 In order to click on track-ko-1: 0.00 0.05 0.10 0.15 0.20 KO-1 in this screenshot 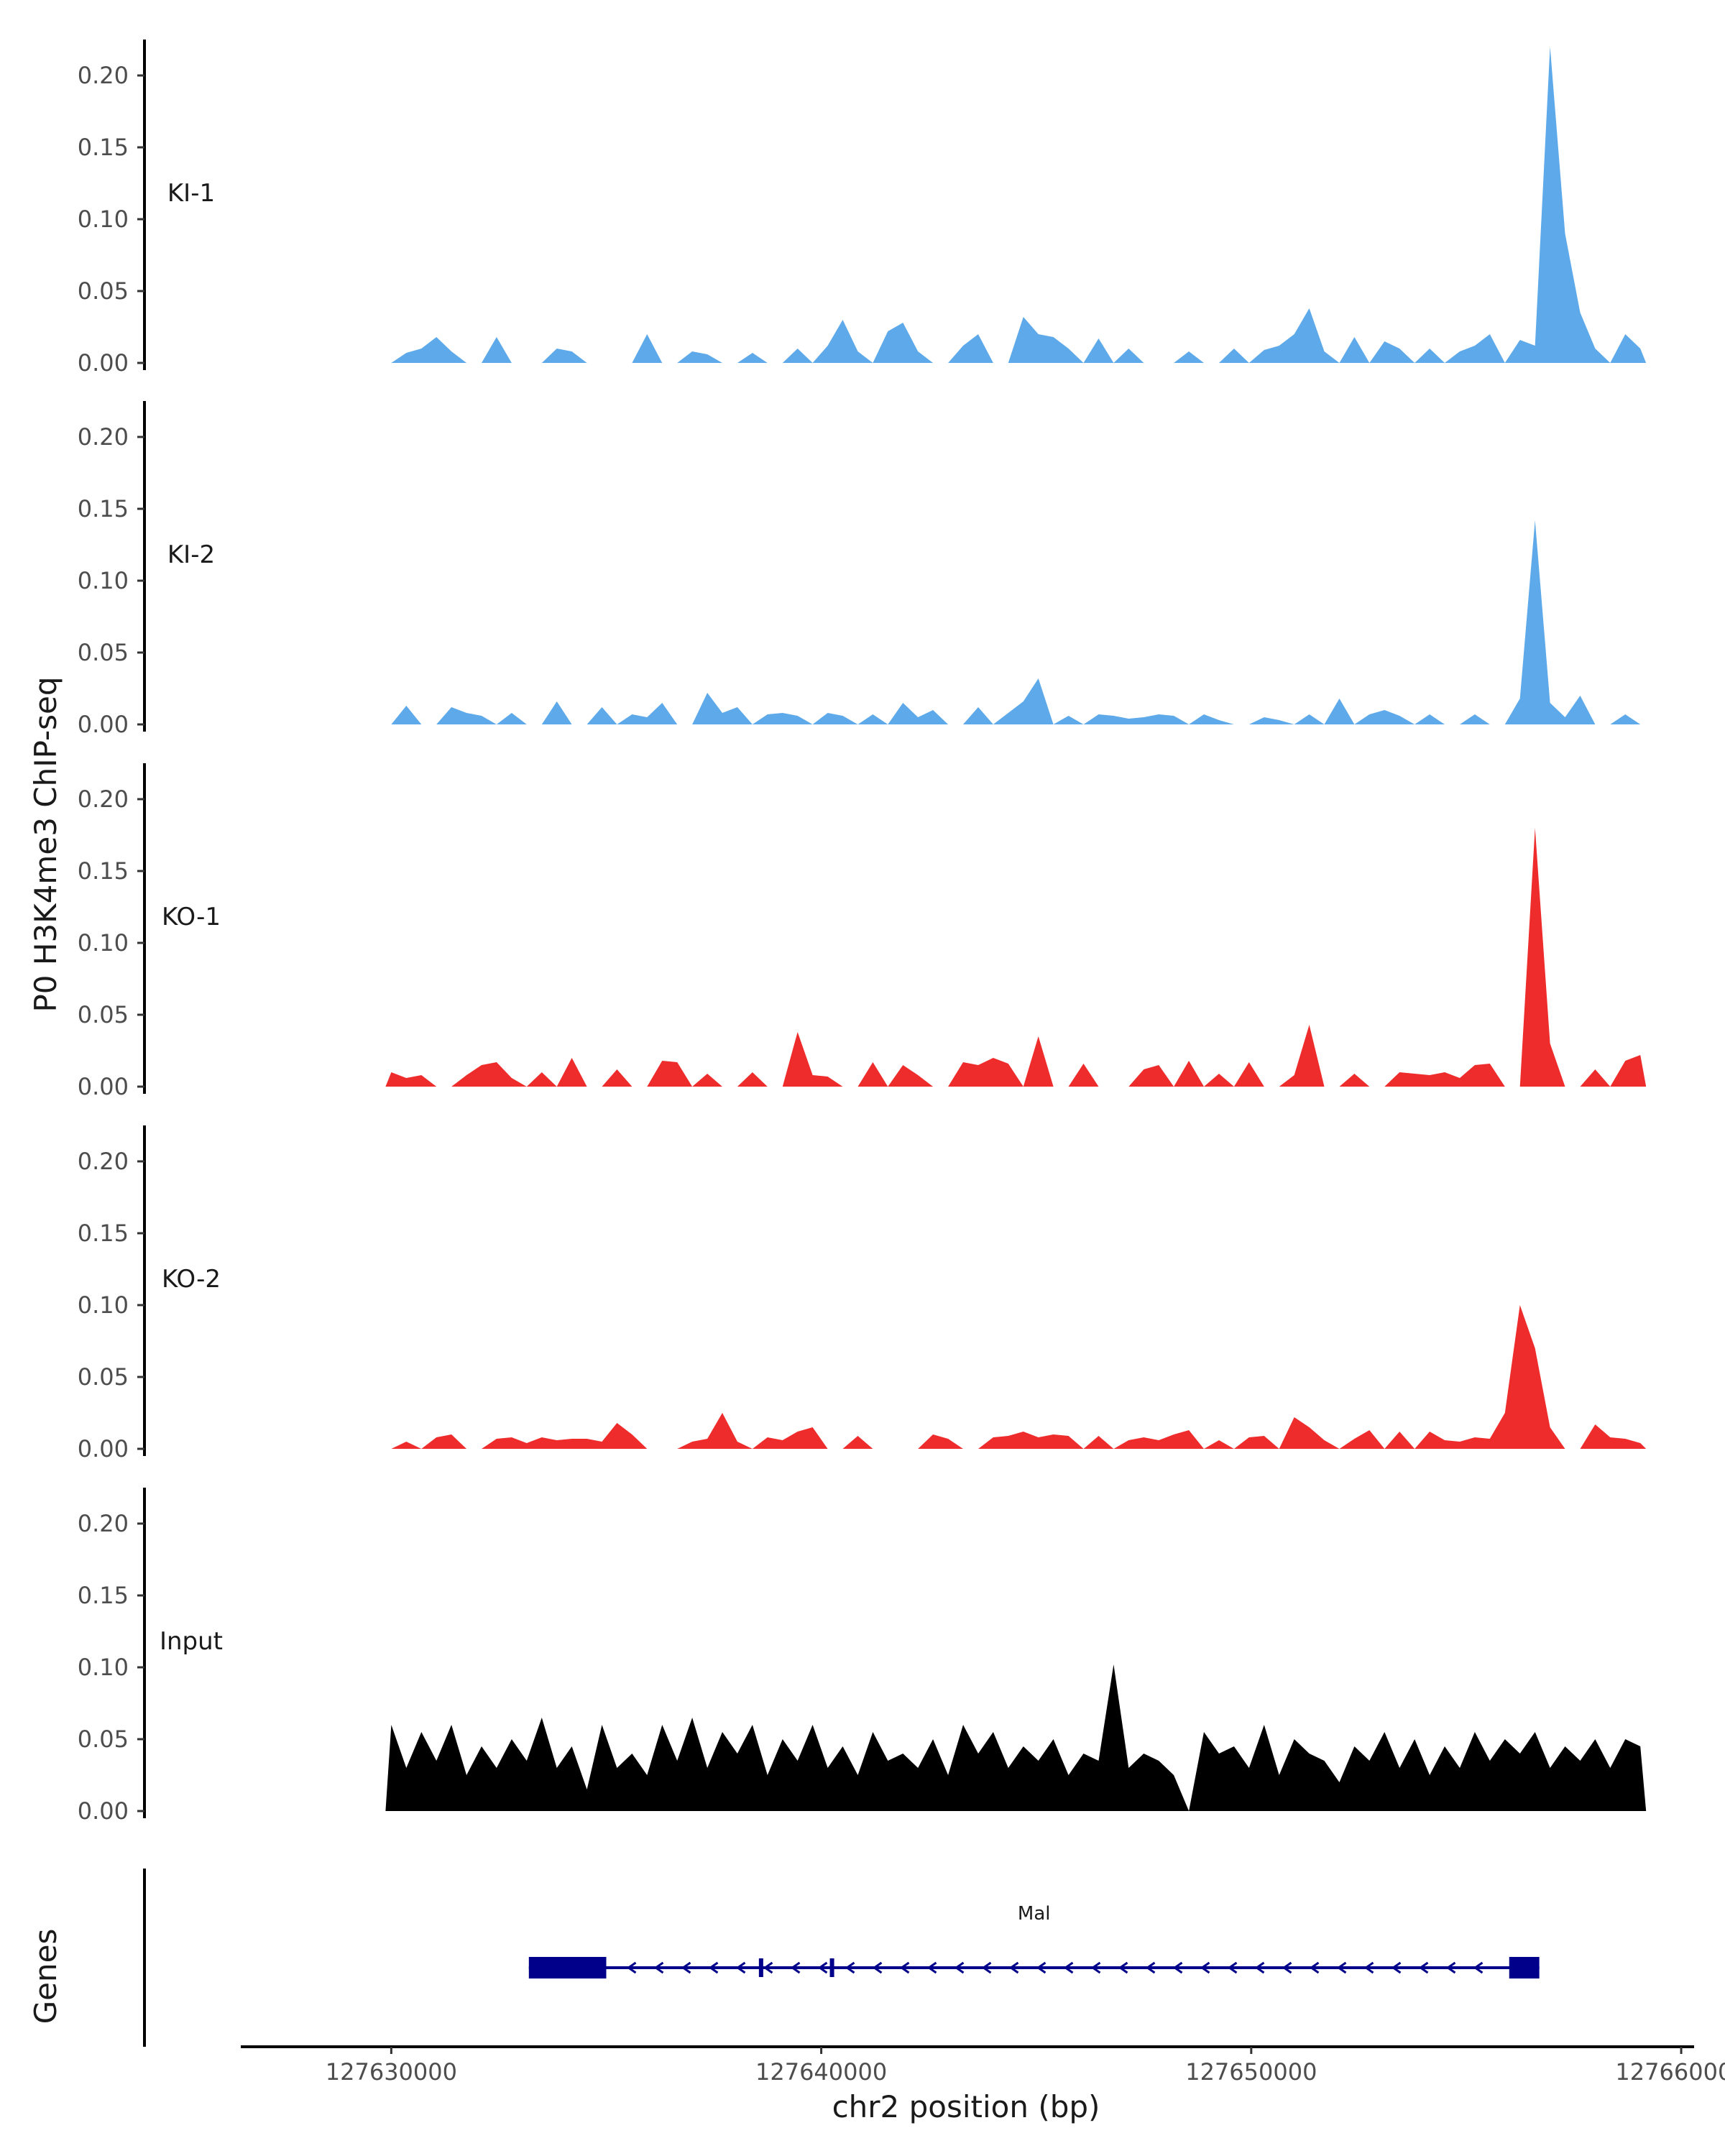, I will do `click(862, 931)`.